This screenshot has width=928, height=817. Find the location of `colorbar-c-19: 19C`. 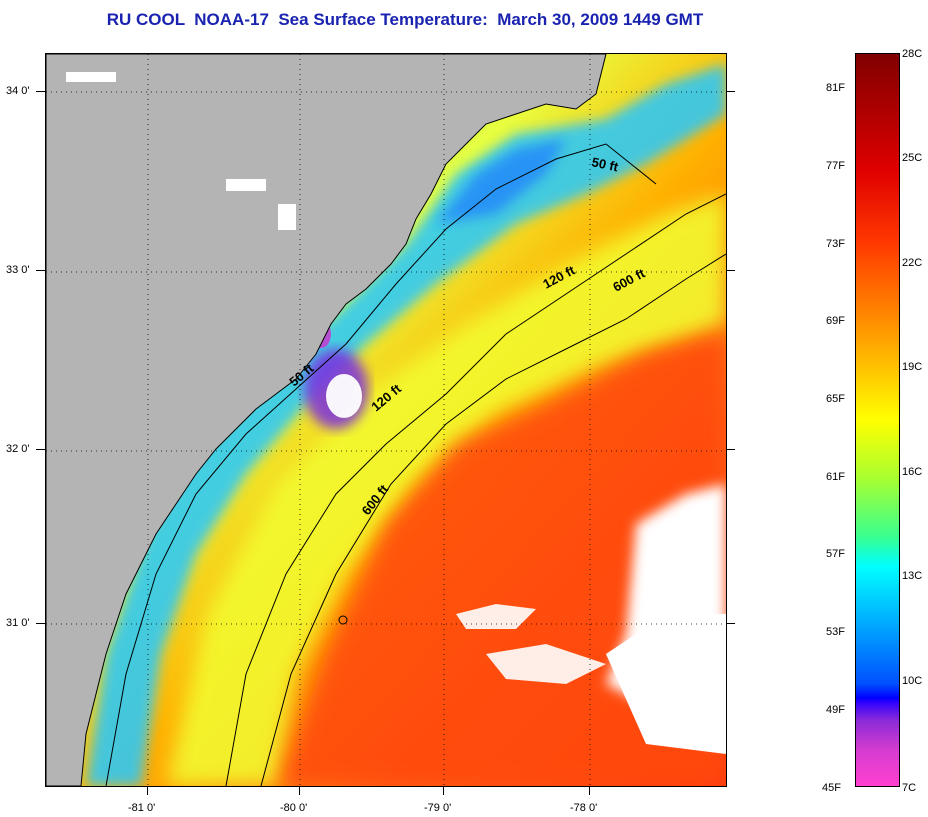

colorbar-c-19: 19C is located at coordinates (912, 367).